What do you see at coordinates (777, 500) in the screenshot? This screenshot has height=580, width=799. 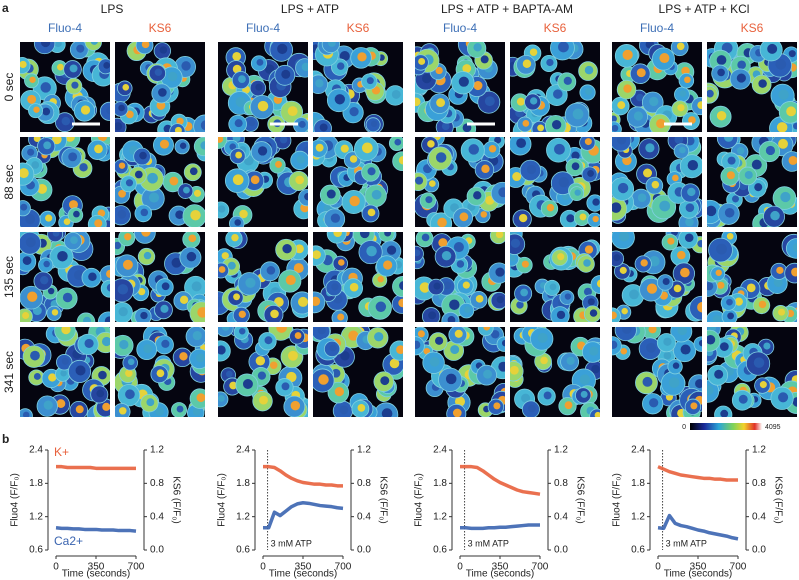 I see `y2-axis-label: KS6 (F/F₀)` at bounding box center [777, 500].